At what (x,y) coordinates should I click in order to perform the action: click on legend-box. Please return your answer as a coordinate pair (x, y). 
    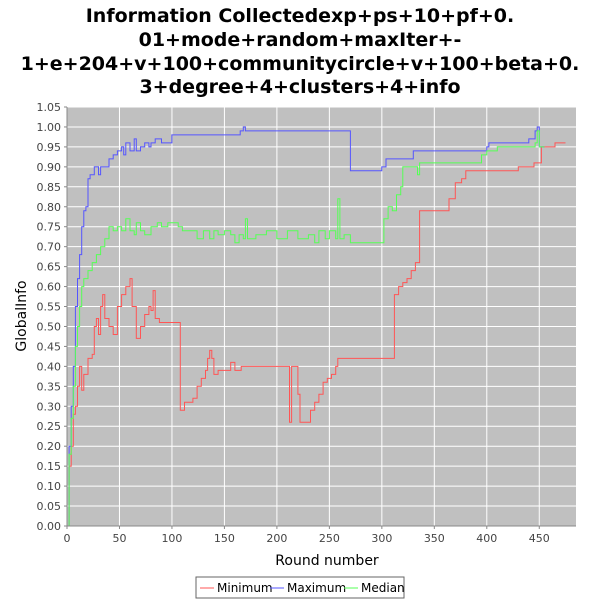
    Looking at the image, I should click on (300, 587).